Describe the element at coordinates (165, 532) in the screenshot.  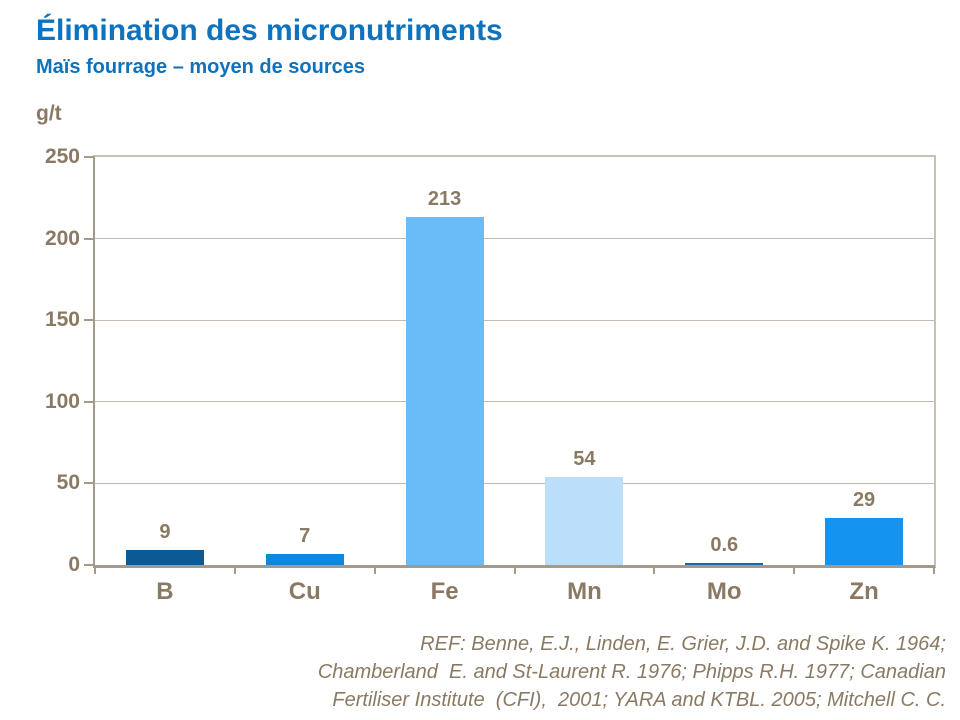
I see `bar-value-label: 9` at that location.